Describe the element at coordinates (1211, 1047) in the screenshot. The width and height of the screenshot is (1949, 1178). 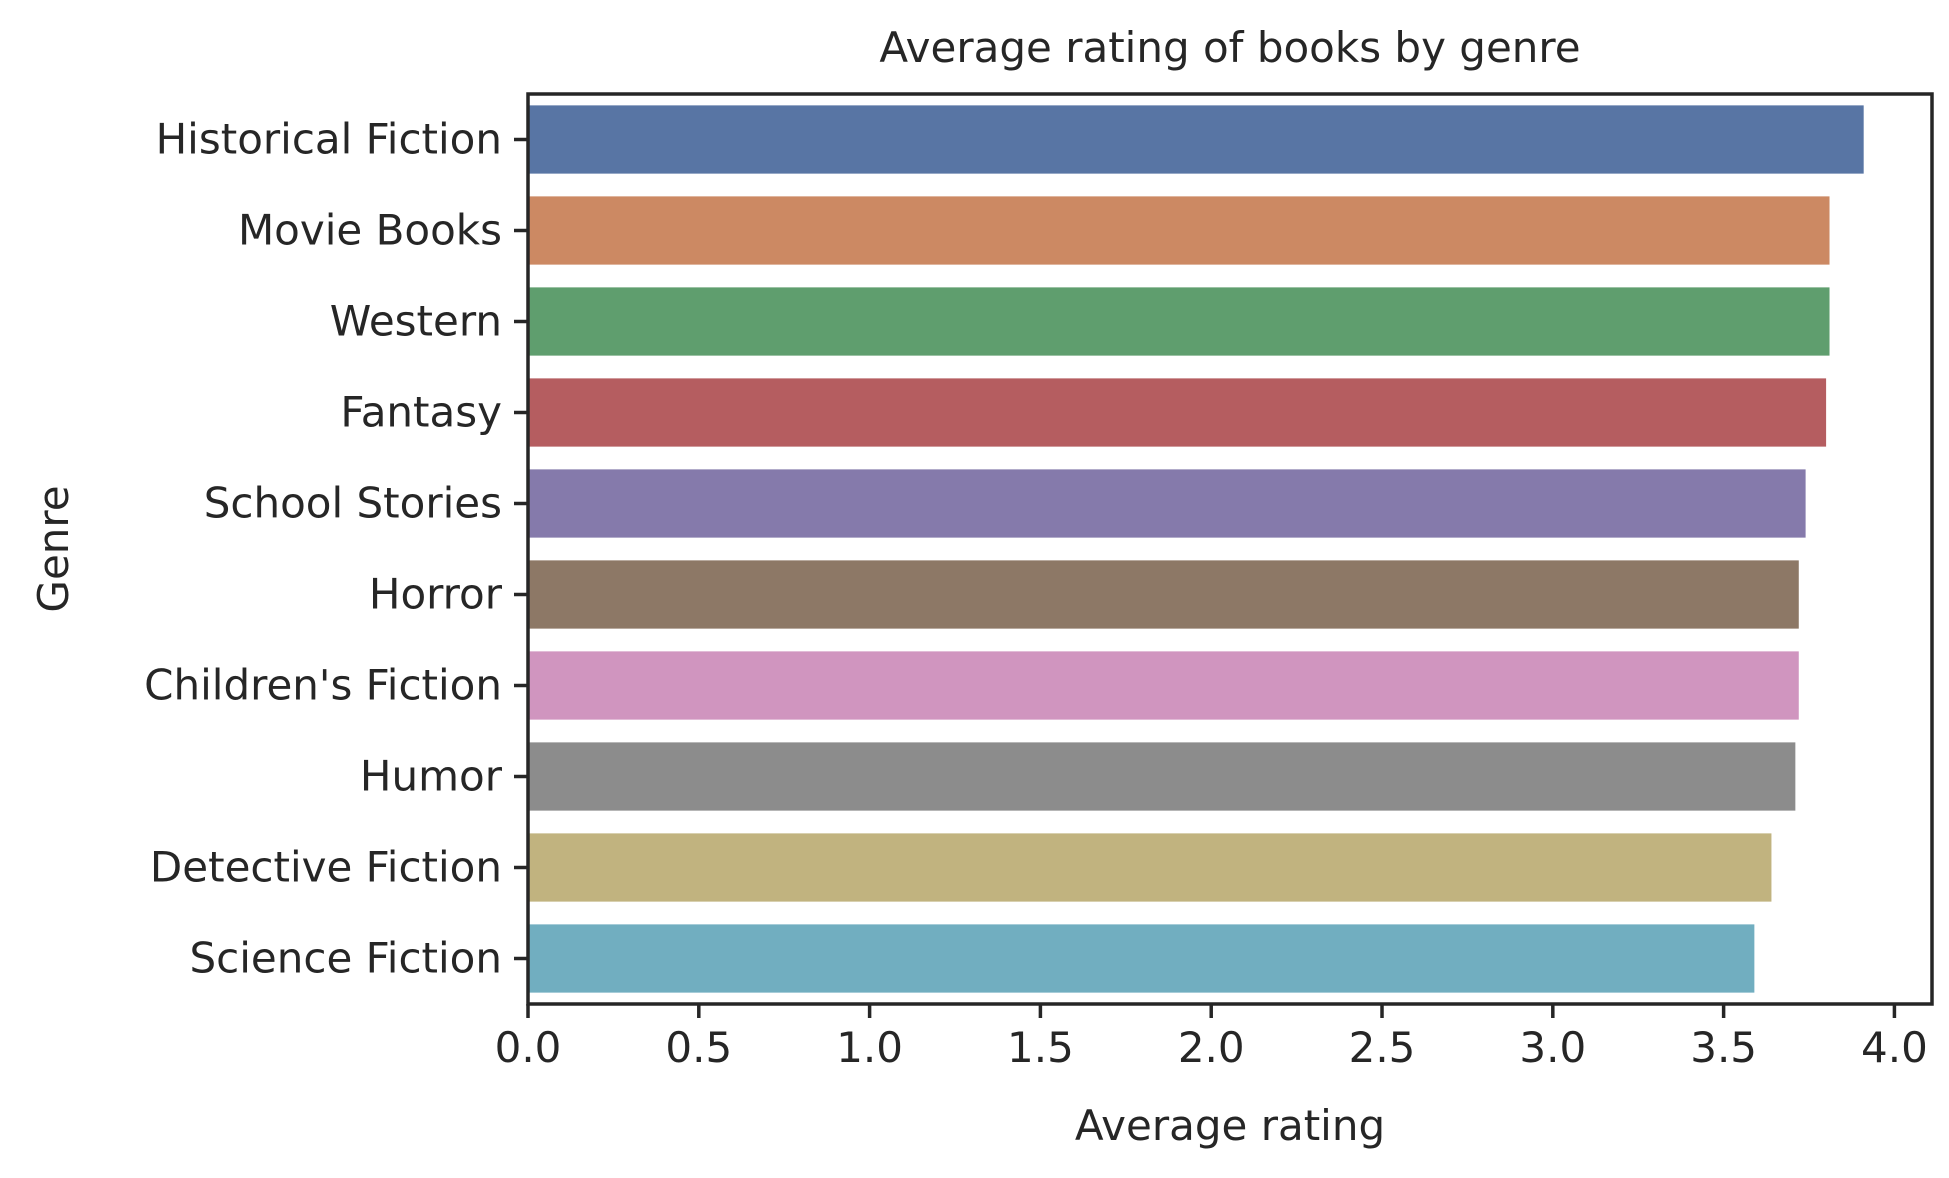
I see `x-tick-label: 2.0` at that location.